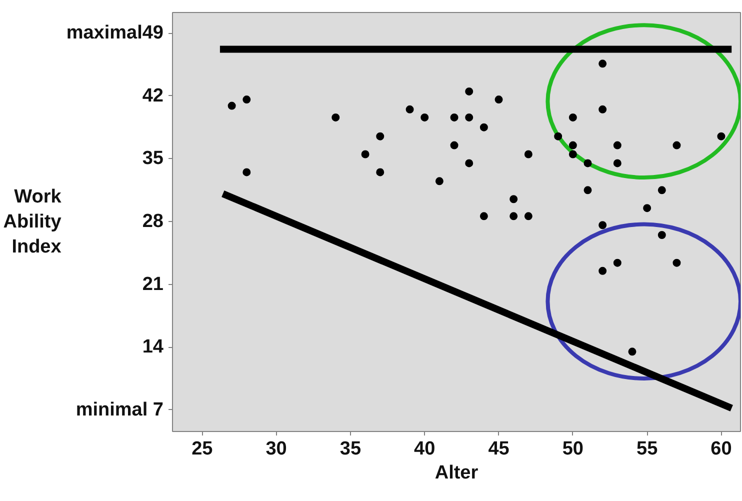 The width and height of the screenshot is (742, 501). What do you see at coordinates (721, 449) in the screenshot?
I see `x-tick-label: 60` at bounding box center [721, 449].